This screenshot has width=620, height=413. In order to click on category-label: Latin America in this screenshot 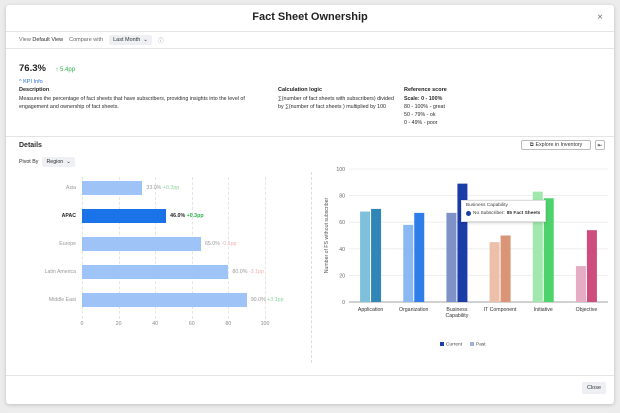, I will do `click(60, 272)`.